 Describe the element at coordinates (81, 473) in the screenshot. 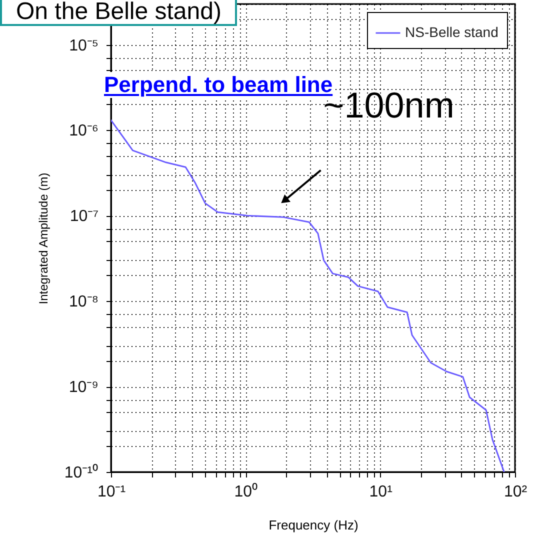

I see `y-tick-label: 10⁻¹⁰` at that location.